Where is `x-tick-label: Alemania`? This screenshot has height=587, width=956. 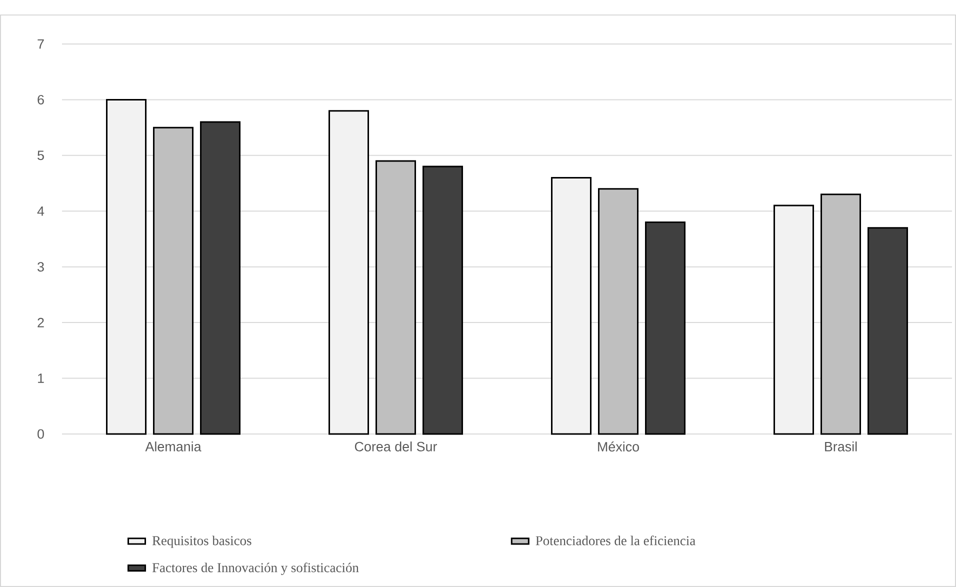
x-tick-label: Alemania is located at coordinates (173, 447).